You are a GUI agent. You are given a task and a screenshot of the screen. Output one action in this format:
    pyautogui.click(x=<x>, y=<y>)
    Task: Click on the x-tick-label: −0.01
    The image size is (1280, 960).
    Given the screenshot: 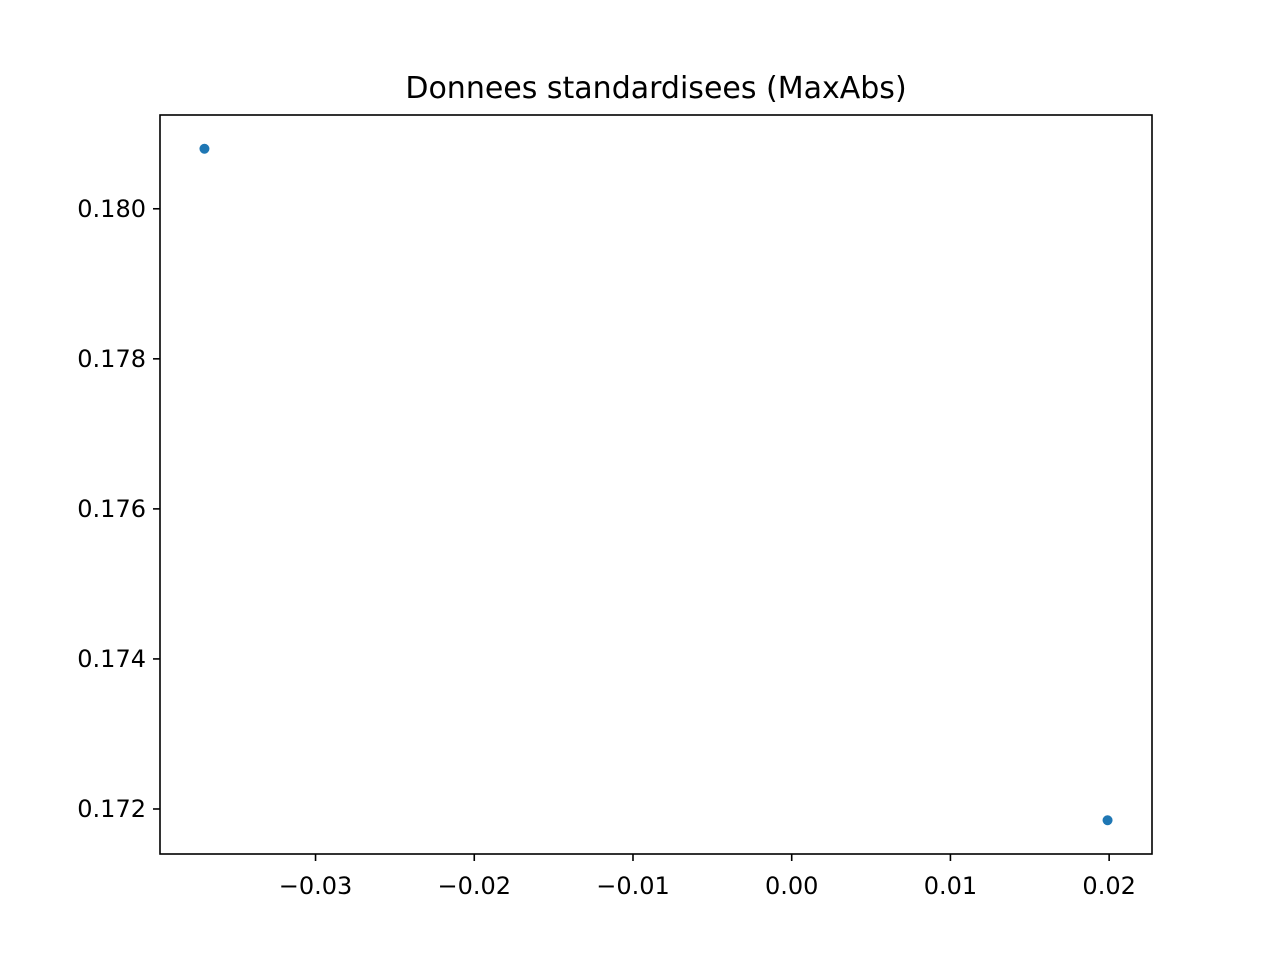 What is the action you would take?
    pyautogui.click(x=633, y=886)
    